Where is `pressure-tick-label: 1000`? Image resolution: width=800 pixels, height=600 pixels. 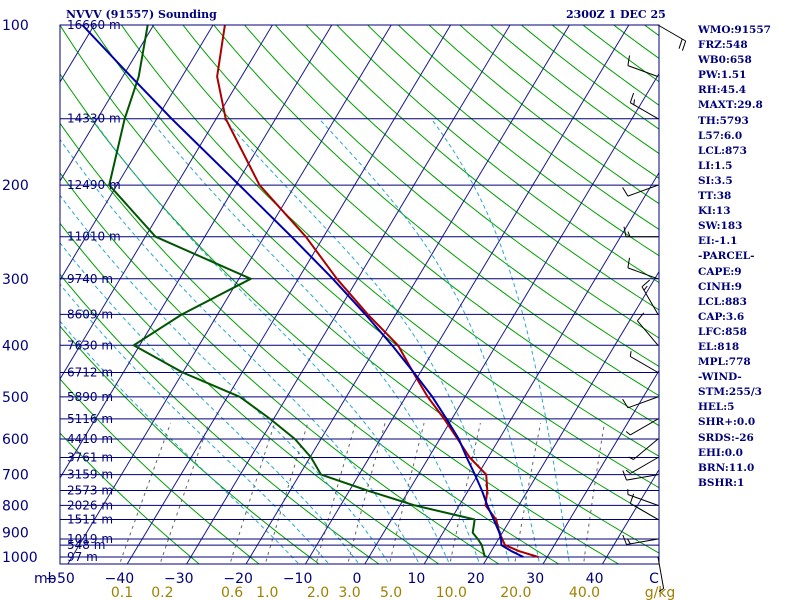 pressure-tick-label: 1000 is located at coordinates (20, 558).